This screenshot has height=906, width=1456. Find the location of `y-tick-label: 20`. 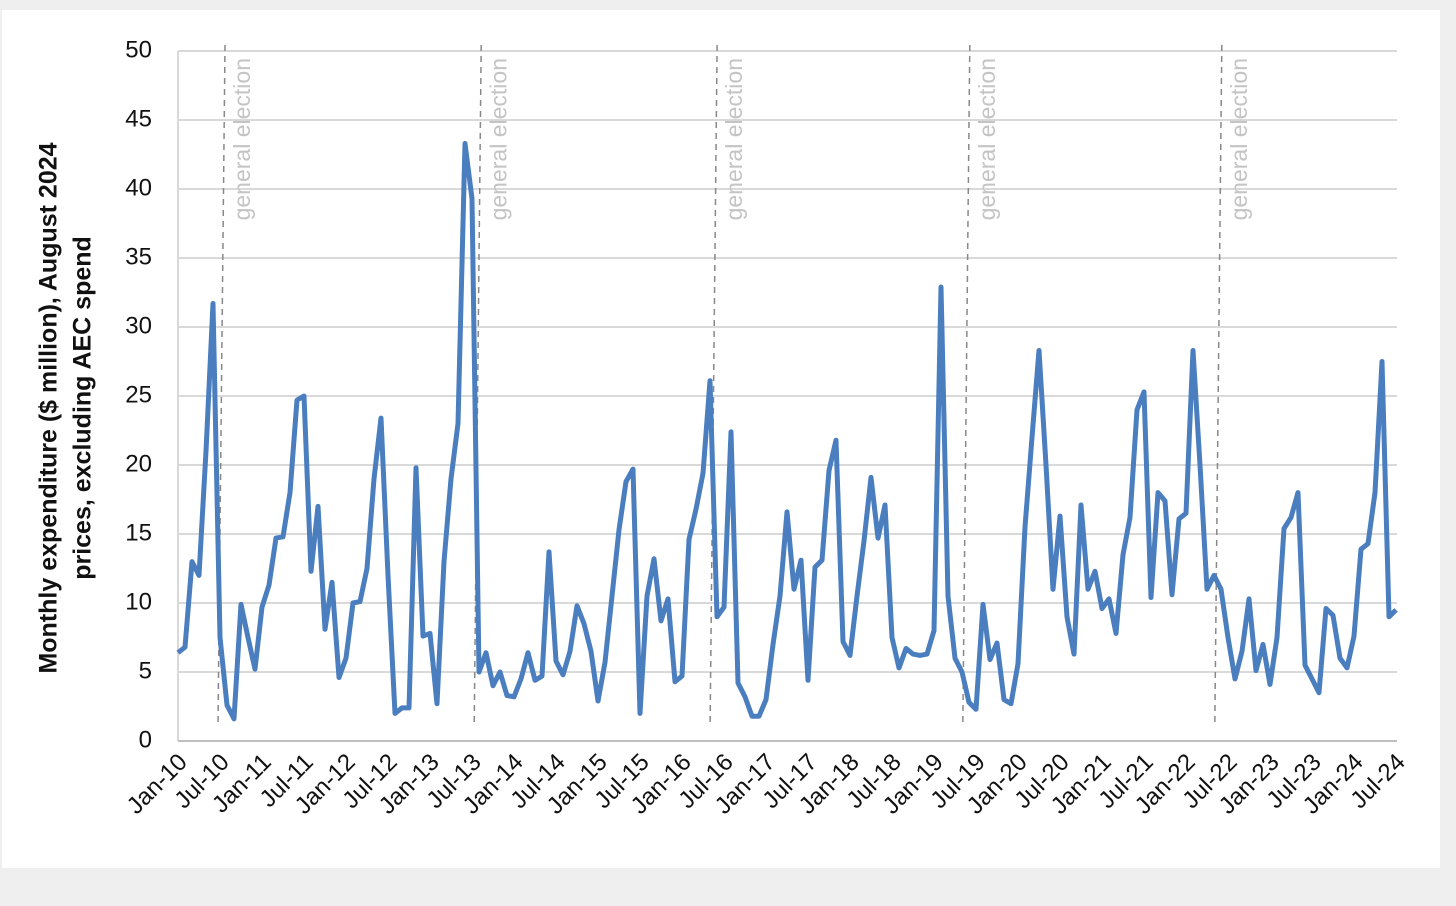

y-tick-label: 20 is located at coordinates (138, 463).